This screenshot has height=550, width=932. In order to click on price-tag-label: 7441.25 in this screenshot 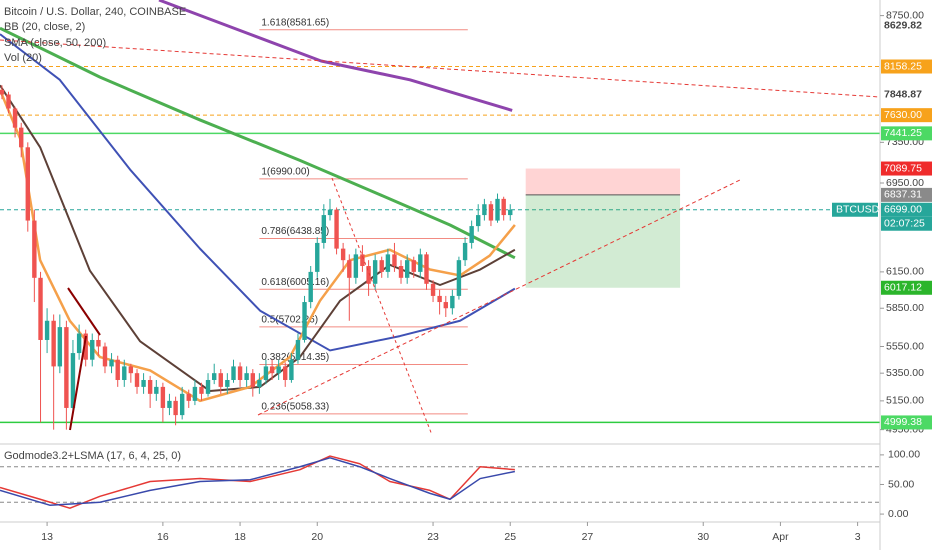, I will do `click(903, 133)`.